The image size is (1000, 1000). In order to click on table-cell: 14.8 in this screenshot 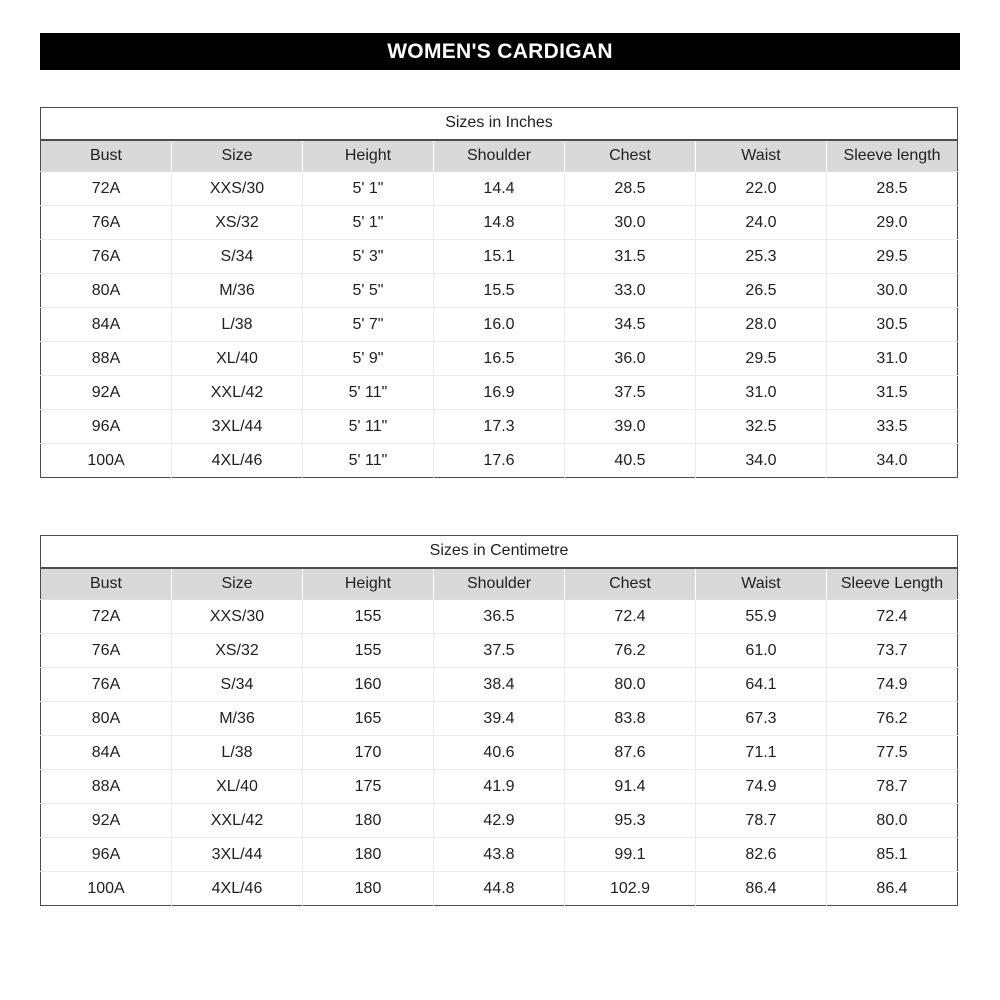, I will do `click(499, 222)`.